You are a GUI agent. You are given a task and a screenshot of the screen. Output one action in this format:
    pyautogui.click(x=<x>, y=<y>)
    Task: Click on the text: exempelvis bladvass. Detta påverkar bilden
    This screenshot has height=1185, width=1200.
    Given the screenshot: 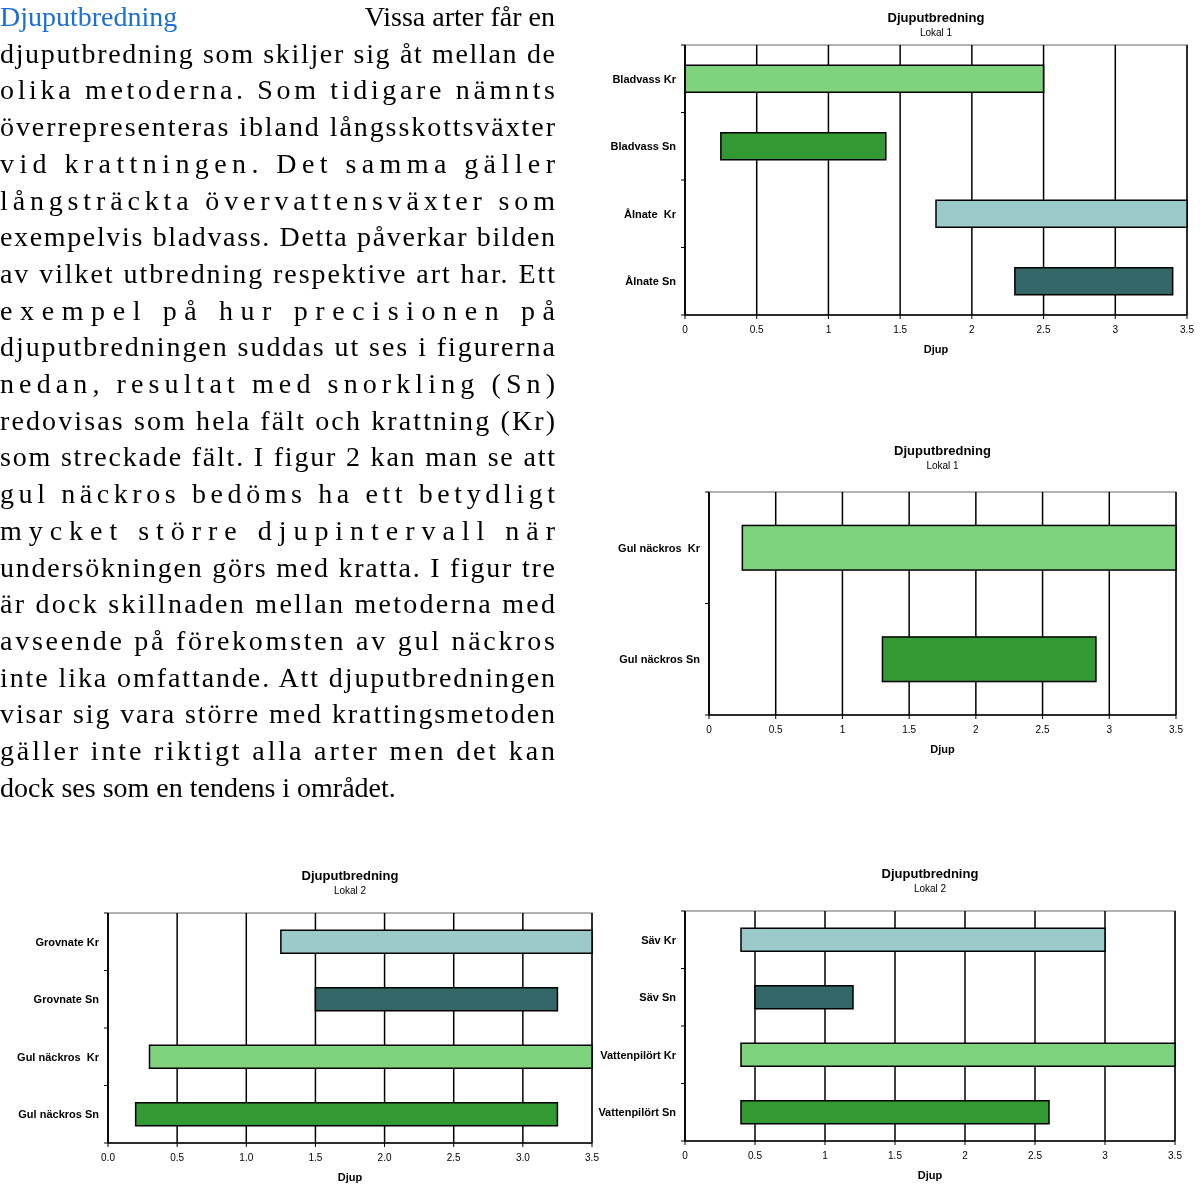 What is the action you would take?
    pyautogui.click(x=277, y=237)
    